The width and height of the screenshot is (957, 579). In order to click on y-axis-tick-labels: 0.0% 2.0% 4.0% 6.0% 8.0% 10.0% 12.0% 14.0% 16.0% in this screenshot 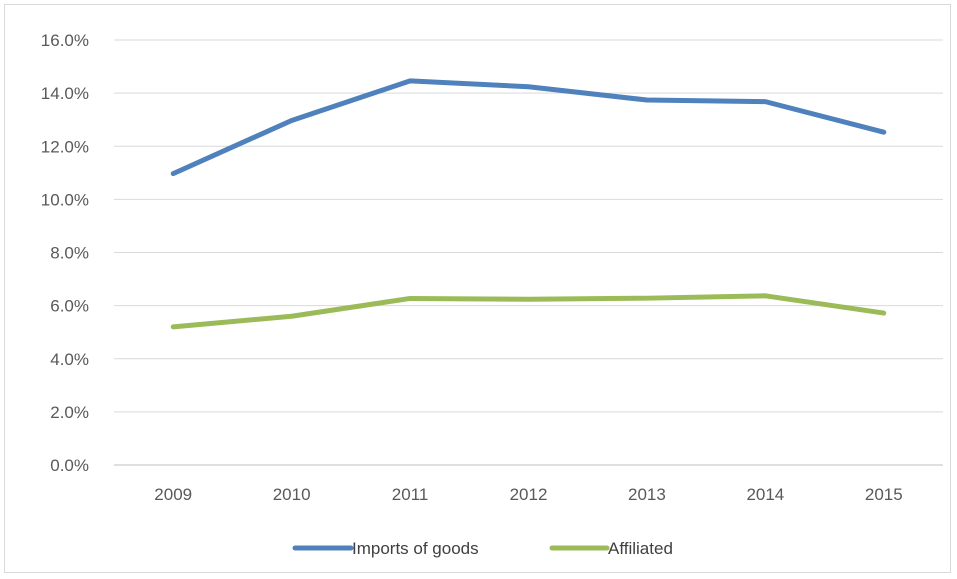, I will do `click(65, 253)`.